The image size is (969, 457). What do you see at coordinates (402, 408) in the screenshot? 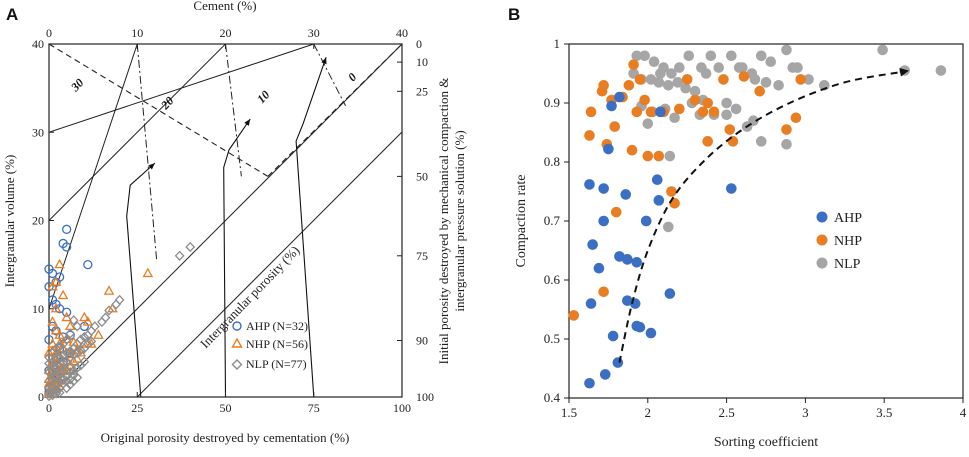
I see `a-x-tick-label: 100` at bounding box center [402, 408].